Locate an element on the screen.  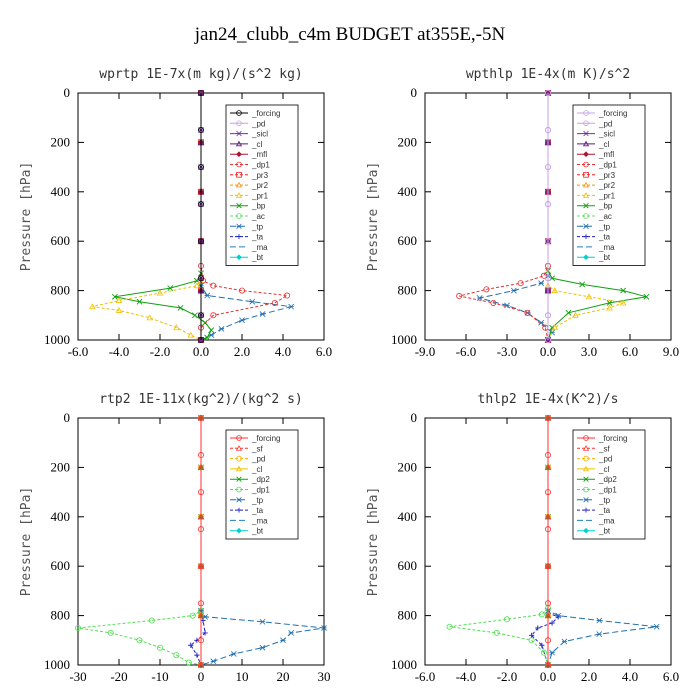
legend-label: _pr1 is located at coordinates (260, 195).